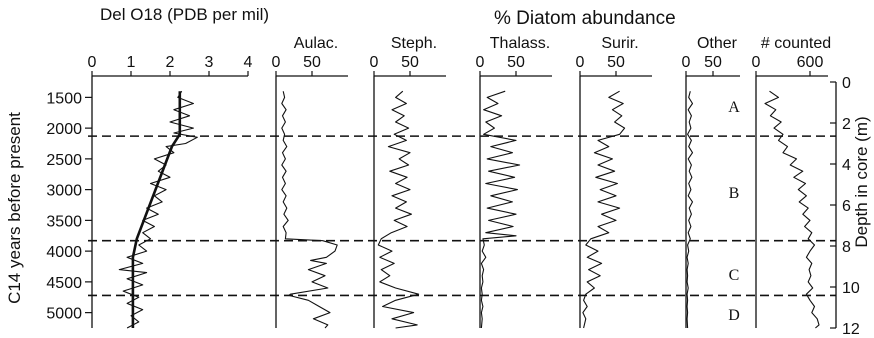 Image resolution: width=874 pixels, height=338 pixels. What do you see at coordinates (734, 193) in the screenshot?
I see `zone-label-b: B` at bounding box center [734, 193].